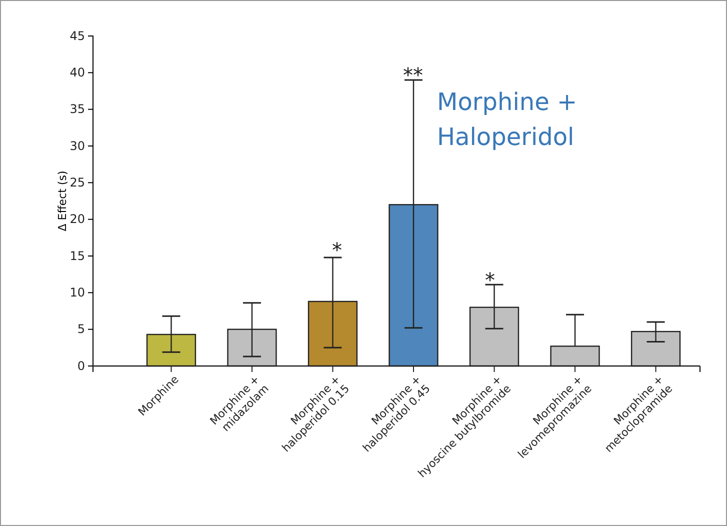  I want to click on y-tick-label: 40, so click(77, 73).